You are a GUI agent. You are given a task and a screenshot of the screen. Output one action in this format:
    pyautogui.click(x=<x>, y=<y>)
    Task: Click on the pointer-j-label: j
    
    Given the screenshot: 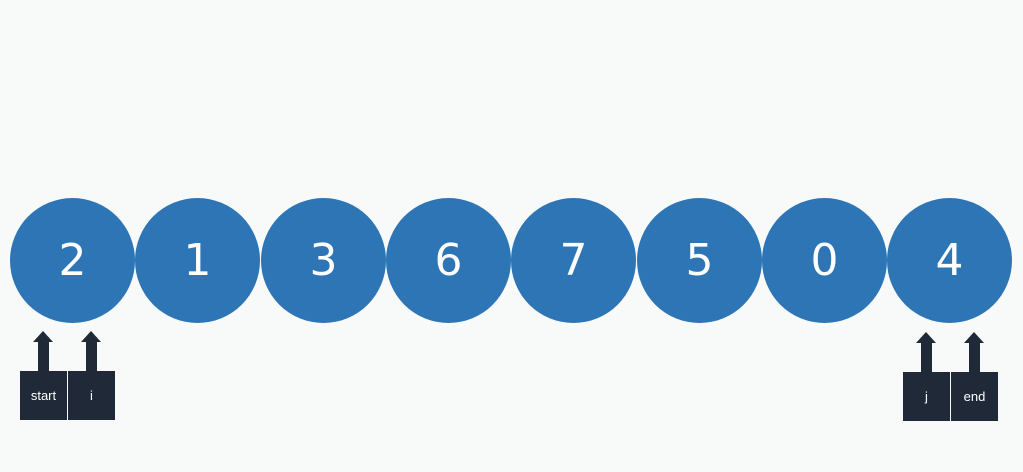 What is the action you would take?
    pyautogui.click(x=926, y=396)
    